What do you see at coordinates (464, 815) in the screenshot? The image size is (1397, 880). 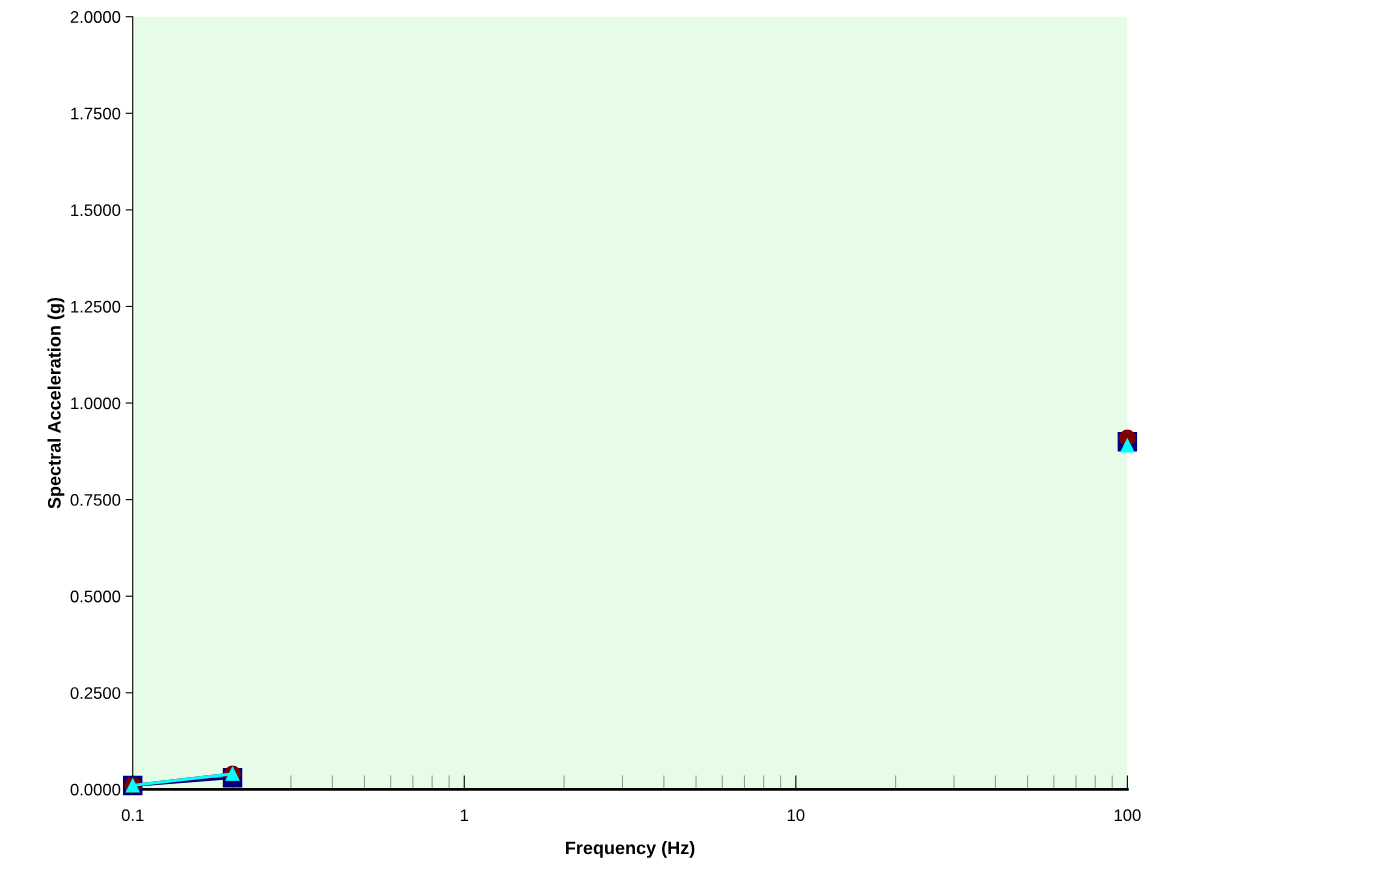 I see `x-tick-label: 1` at bounding box center [464, 815].